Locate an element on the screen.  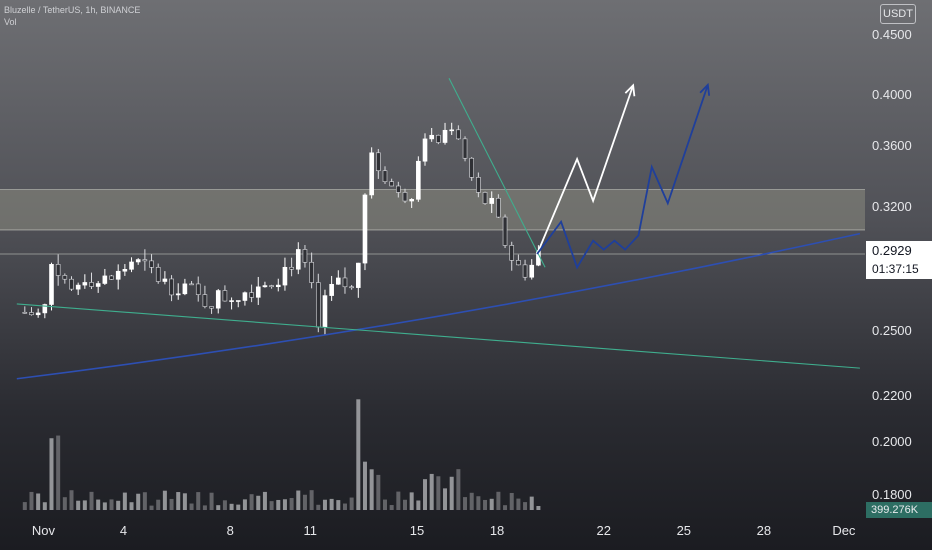
projection-blue-arrow is located at coordinates (622, 177).